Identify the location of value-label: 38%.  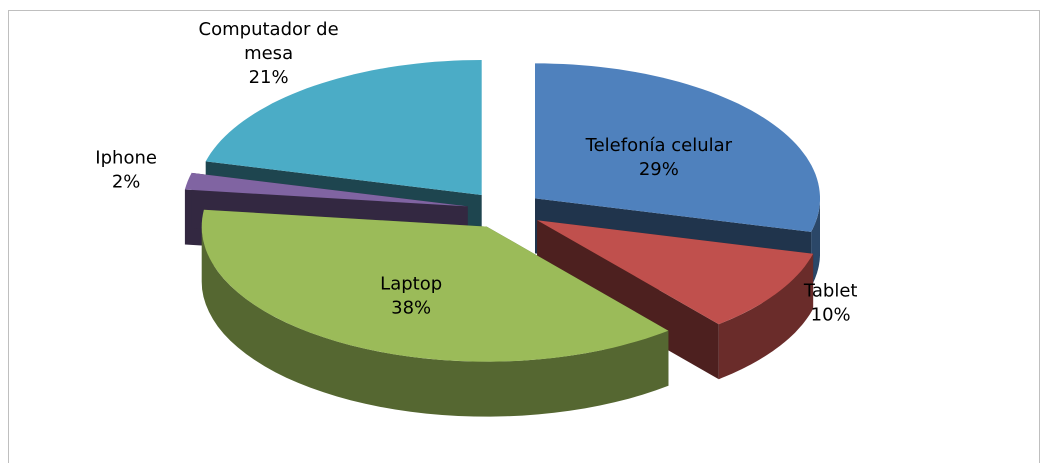
(411, 308).